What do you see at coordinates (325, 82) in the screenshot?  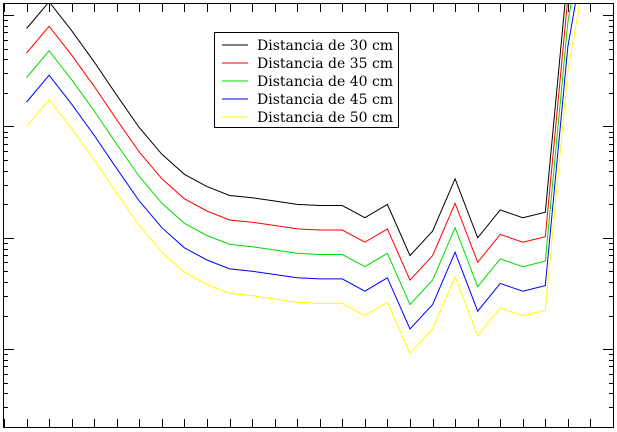 I see `legend-label-3: Distancia de 40 cm` at bounding box center [325, 82].